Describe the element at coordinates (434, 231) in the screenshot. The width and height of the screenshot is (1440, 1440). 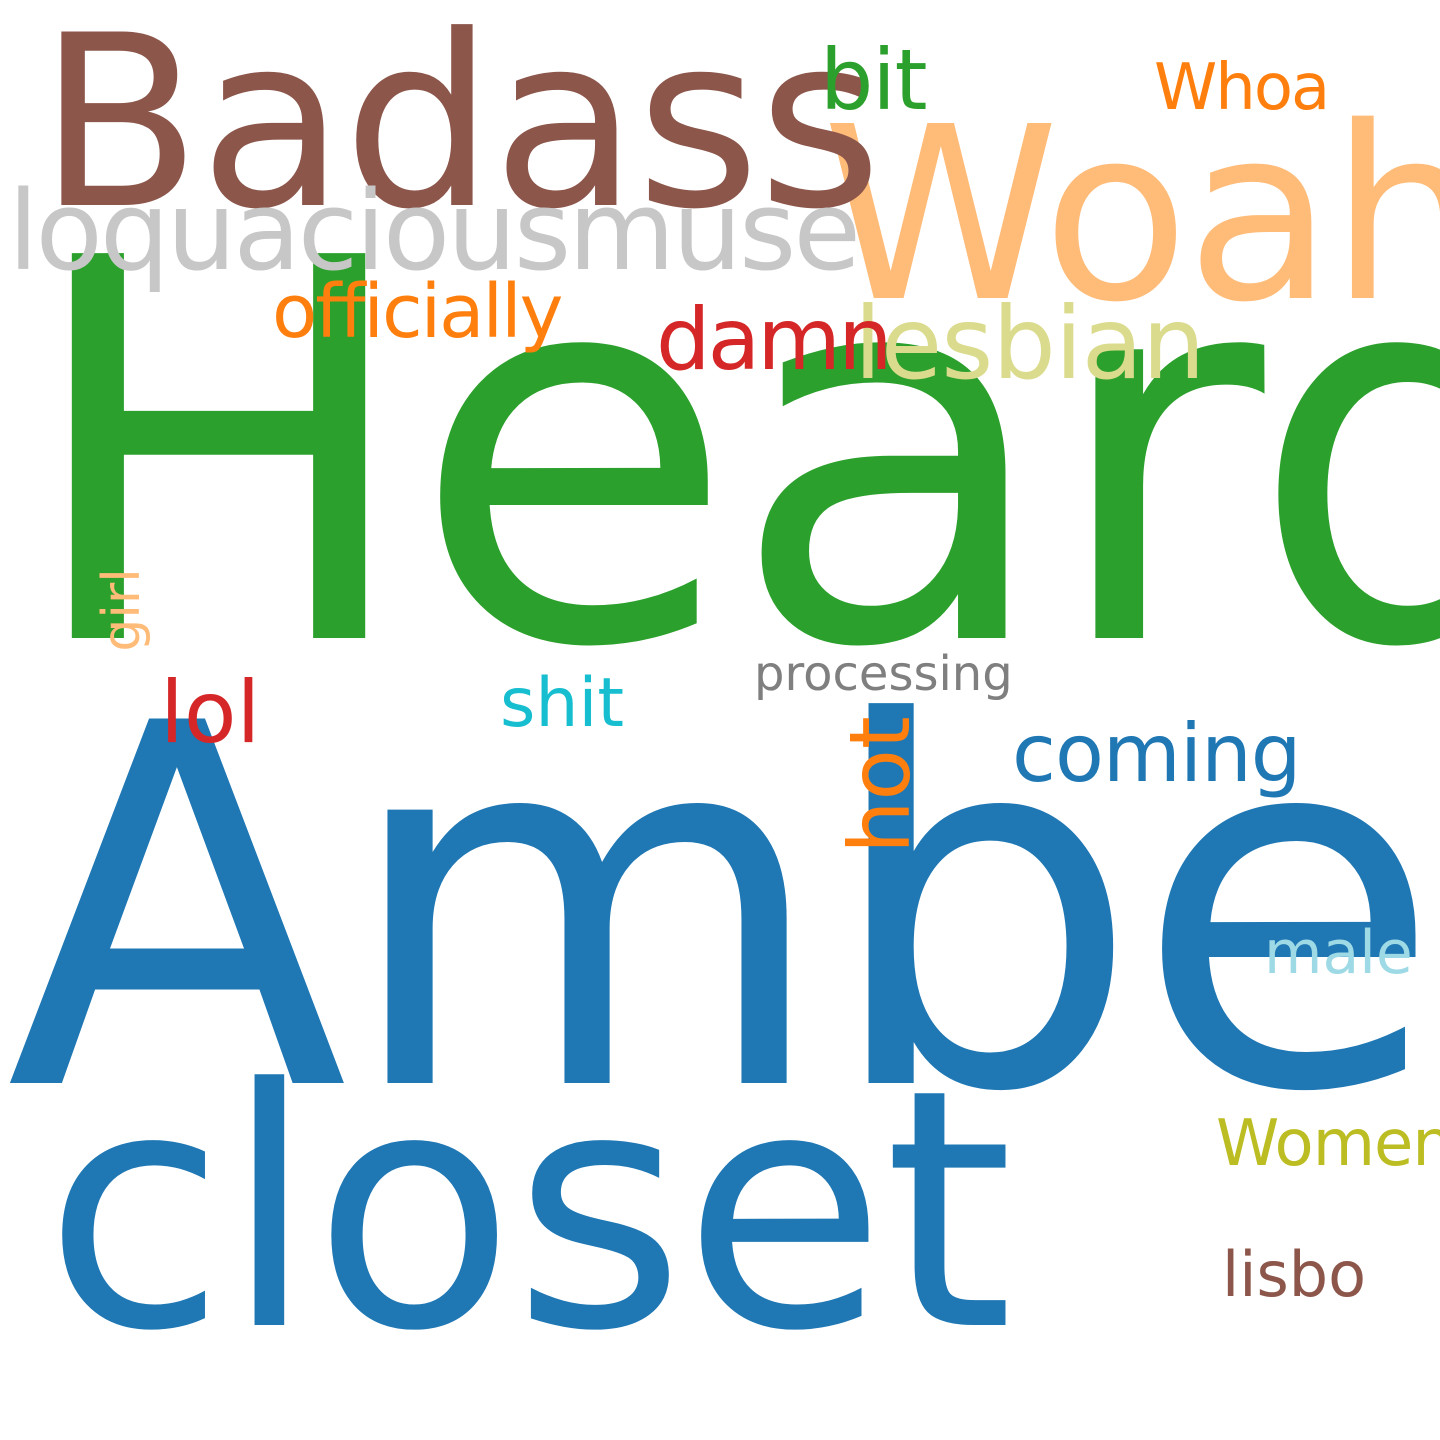
I see `word-loquaciousmuse: loquaciousmuse` at that location.